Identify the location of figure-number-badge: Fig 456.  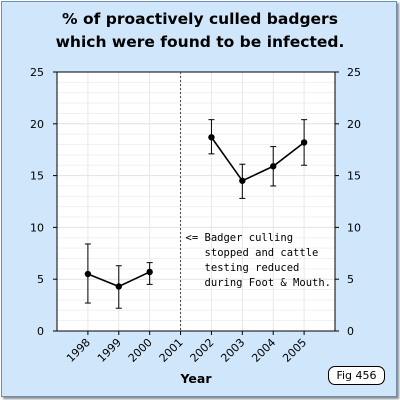
(356, 375).